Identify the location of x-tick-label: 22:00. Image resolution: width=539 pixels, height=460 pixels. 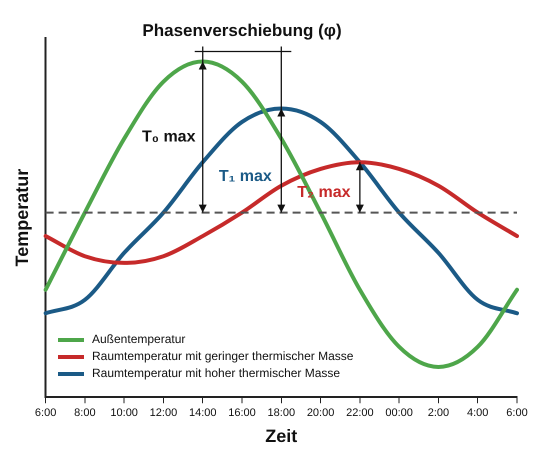
(360, 412).